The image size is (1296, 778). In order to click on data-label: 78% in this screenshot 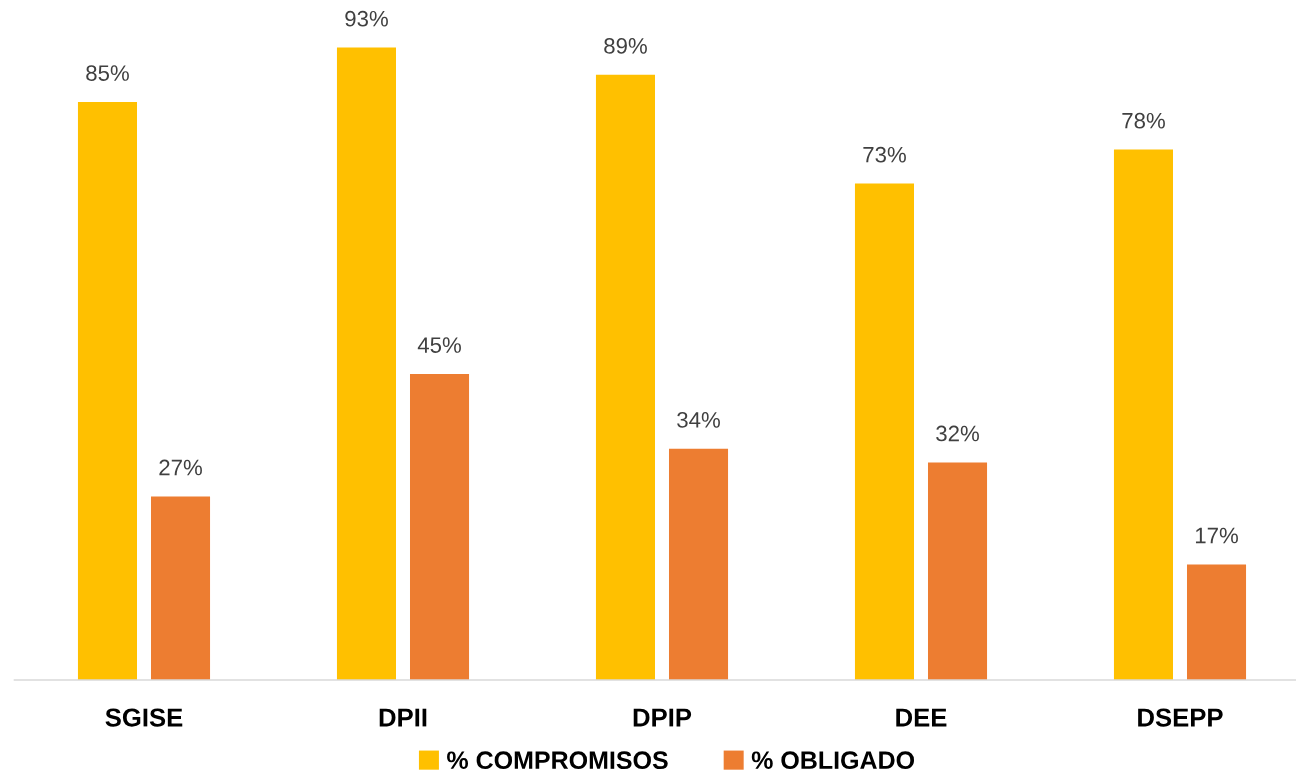, I will do `click(1143, 120)`.